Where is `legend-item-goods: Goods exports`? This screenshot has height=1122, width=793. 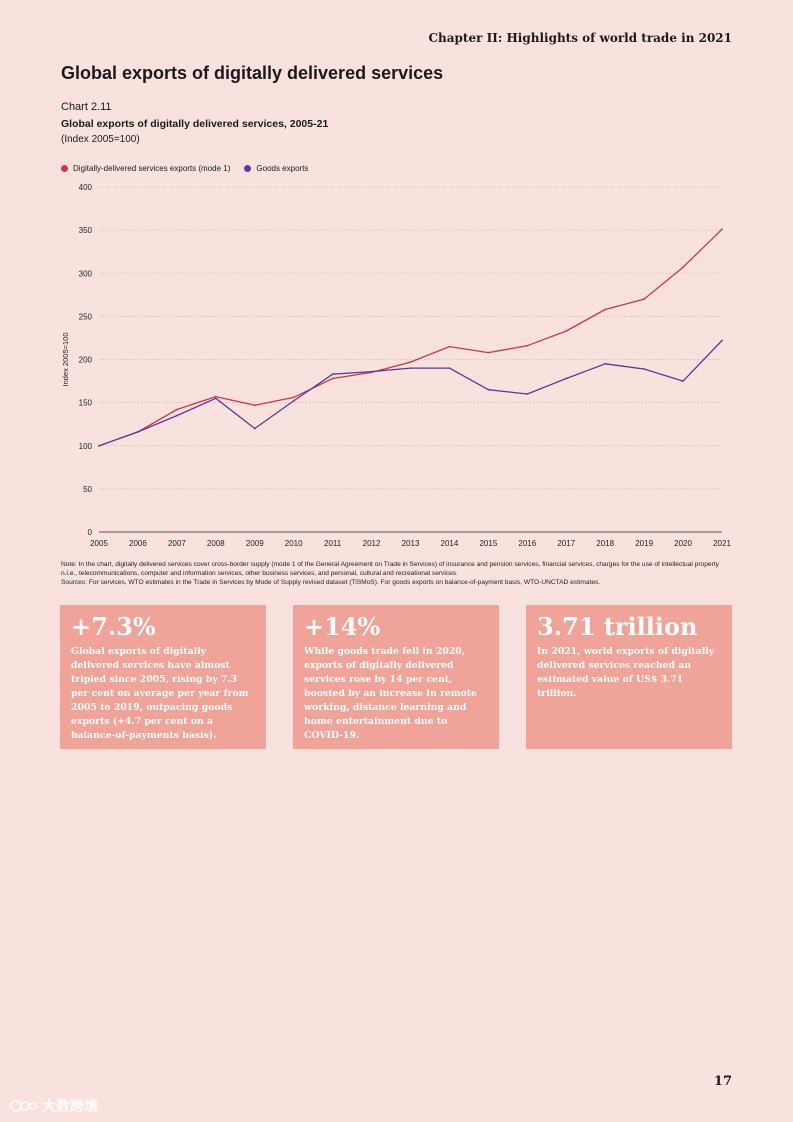
legend-item-goods: Goods exports is located at coordinates (276, 168).